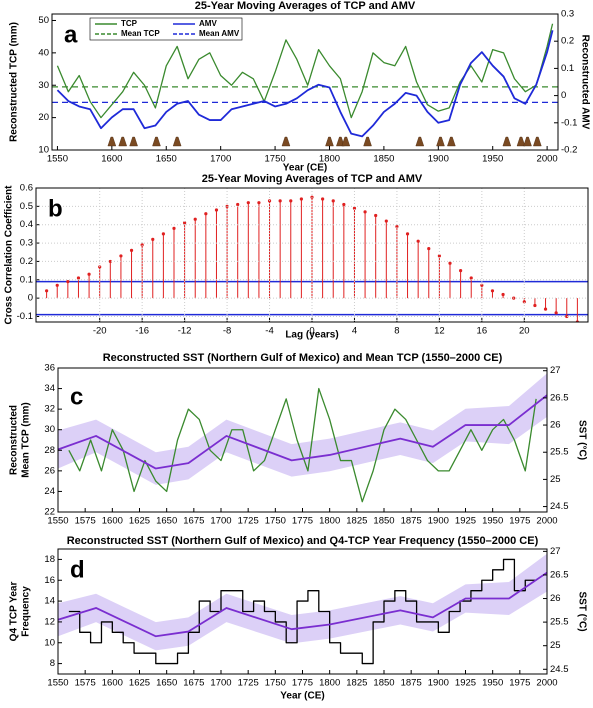 This screenshot has height=708, width=593. Describe the element at coordinates (227, 331) in the screenshot. I see `x-tick-label: -8` at that location.